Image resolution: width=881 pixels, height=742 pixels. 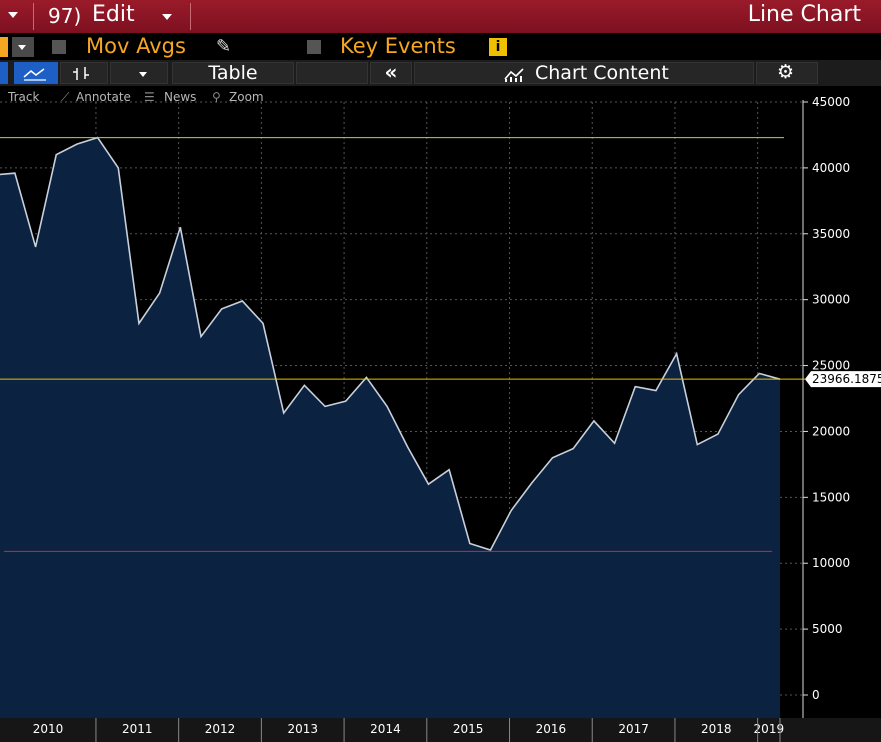 I want to click on ohlc-icon, so click(x=81, y=73).